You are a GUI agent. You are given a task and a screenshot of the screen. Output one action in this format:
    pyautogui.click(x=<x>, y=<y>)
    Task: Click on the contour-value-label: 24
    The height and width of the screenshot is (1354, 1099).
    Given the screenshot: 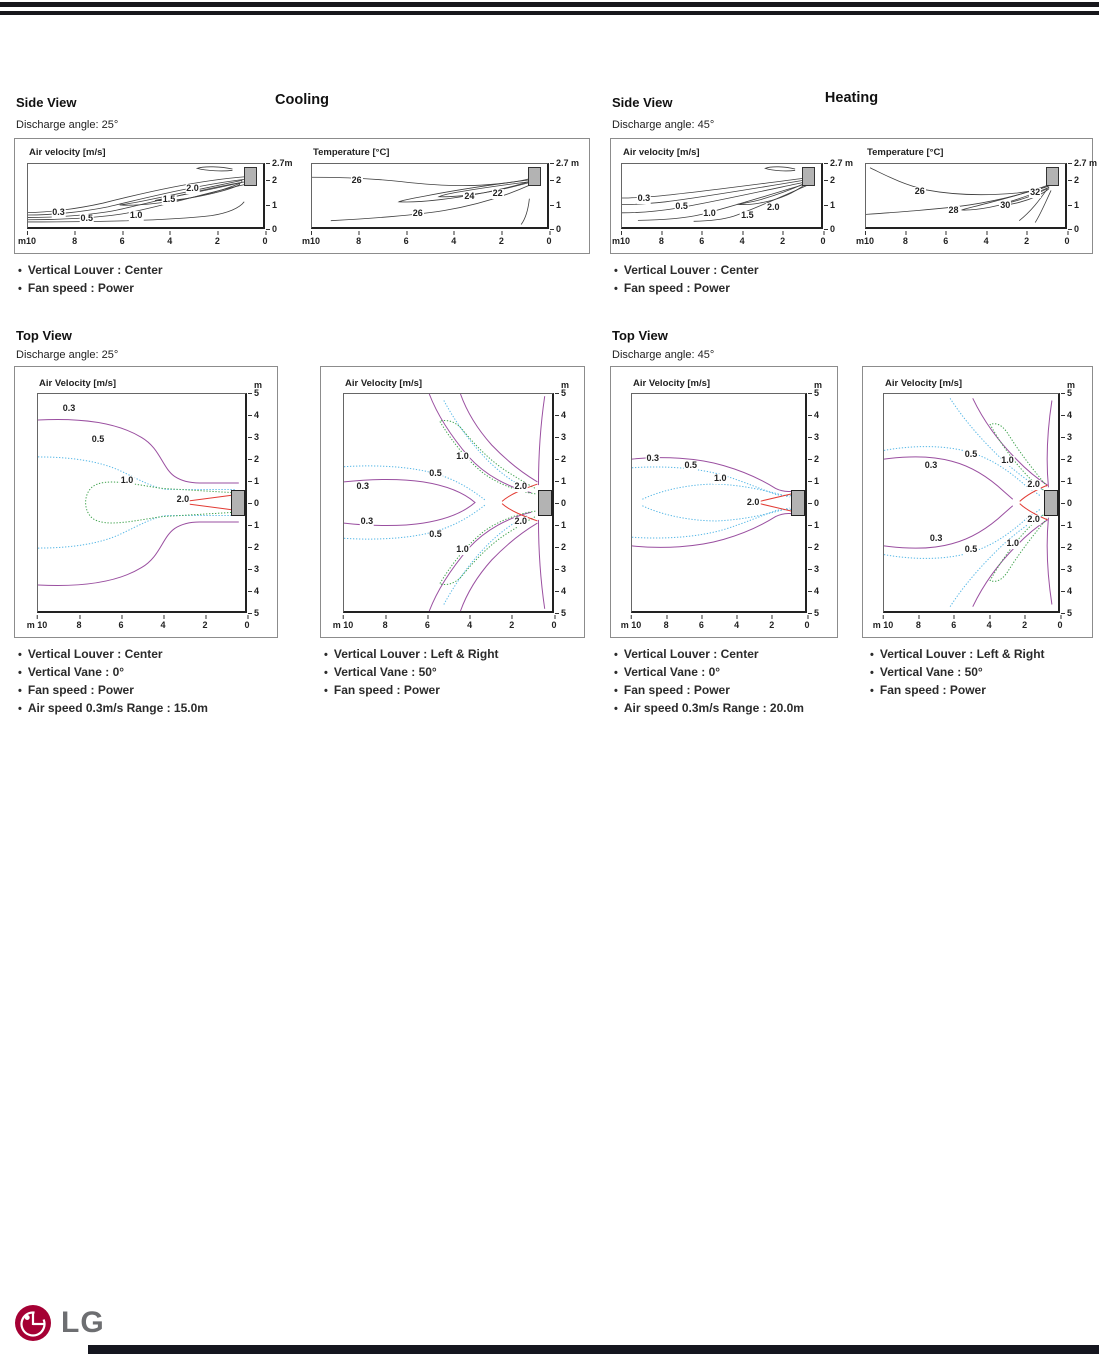 What is the action you would take?
    pyautogui.click(x=469, y=197)
    